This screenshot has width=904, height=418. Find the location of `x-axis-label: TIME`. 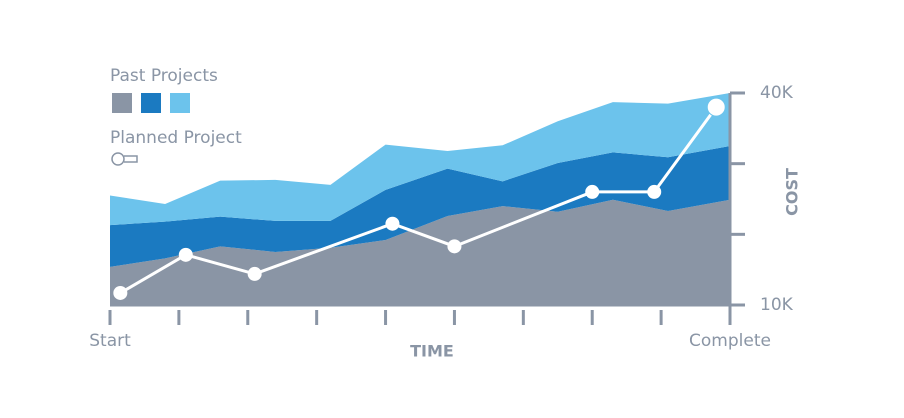

x-axis-label: TIME is located at coordinates (432, 351).